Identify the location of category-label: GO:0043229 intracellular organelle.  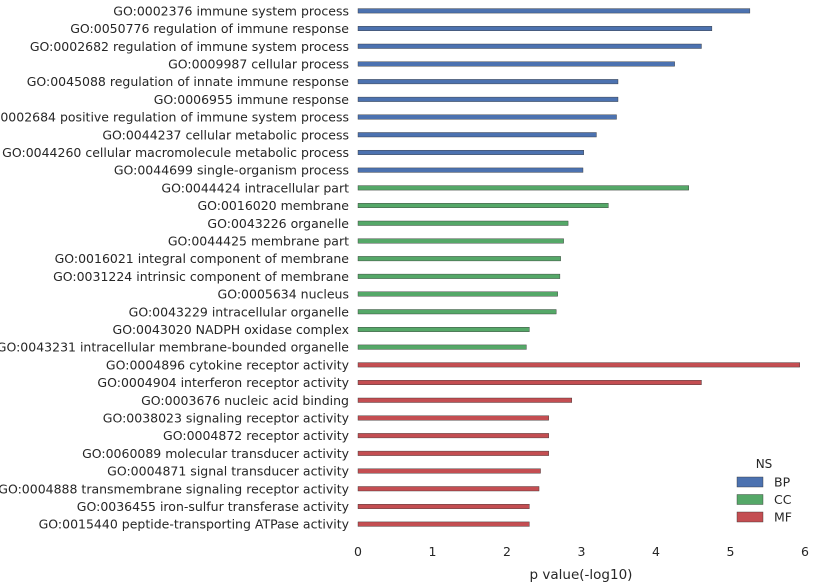
(239, 311).